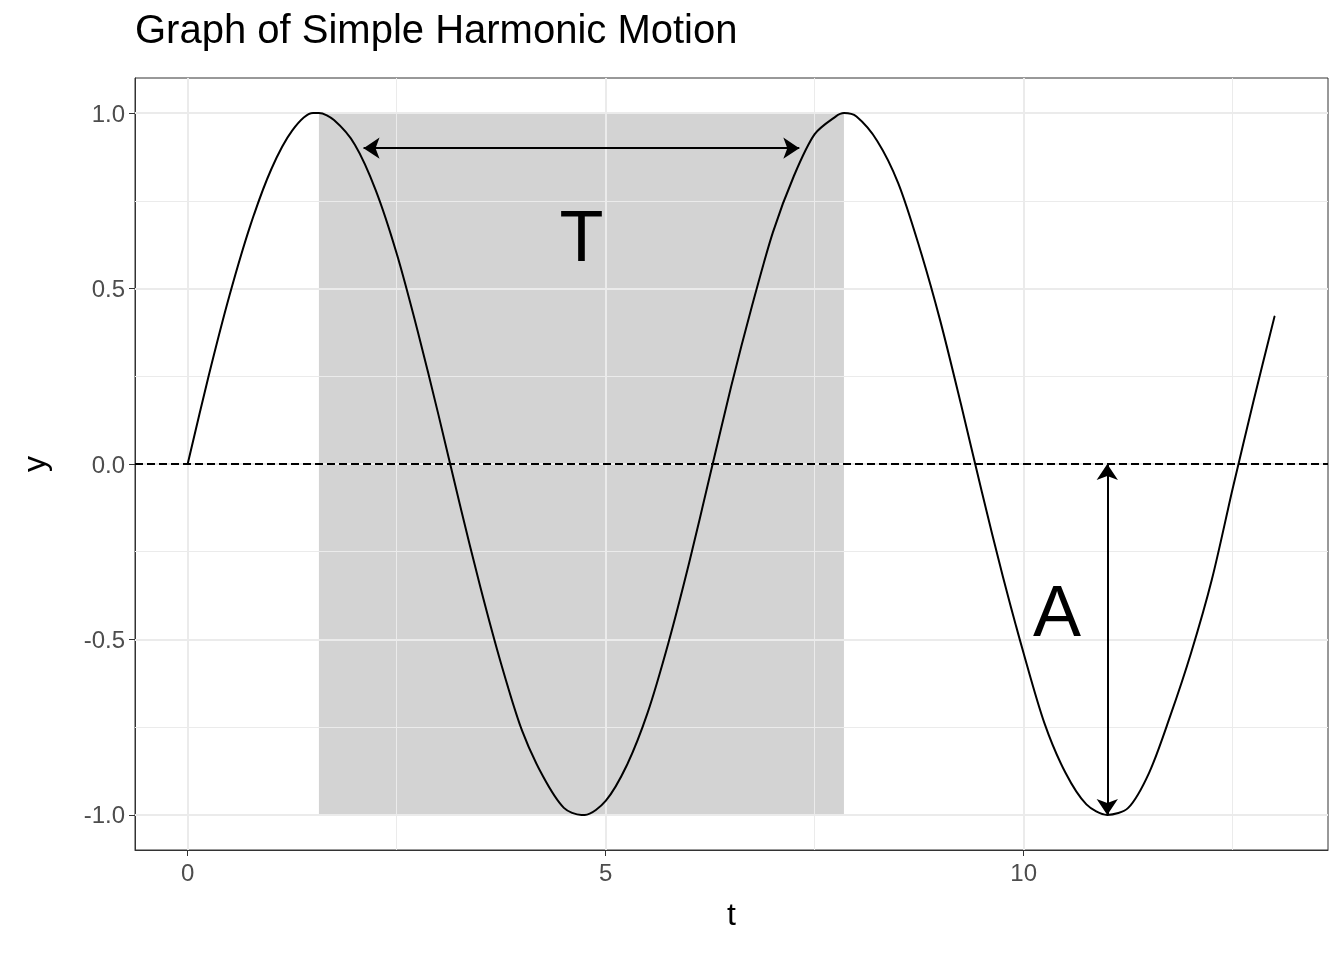  What do you see at coordinates (104, 815) in the screenshot?
I see `y-tick-label: -1.0` at bounding box center [104, 815].